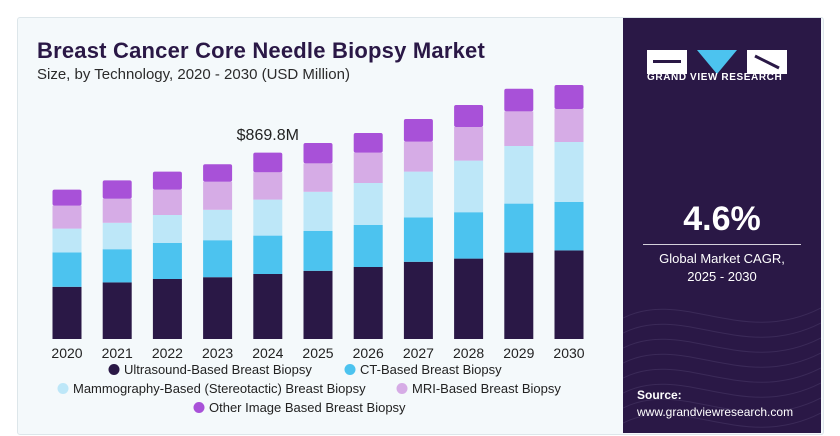 Image resolution: width=840 pixels, height=436 pixels. I want to click on bar-stack-2022, so click(167, 255).